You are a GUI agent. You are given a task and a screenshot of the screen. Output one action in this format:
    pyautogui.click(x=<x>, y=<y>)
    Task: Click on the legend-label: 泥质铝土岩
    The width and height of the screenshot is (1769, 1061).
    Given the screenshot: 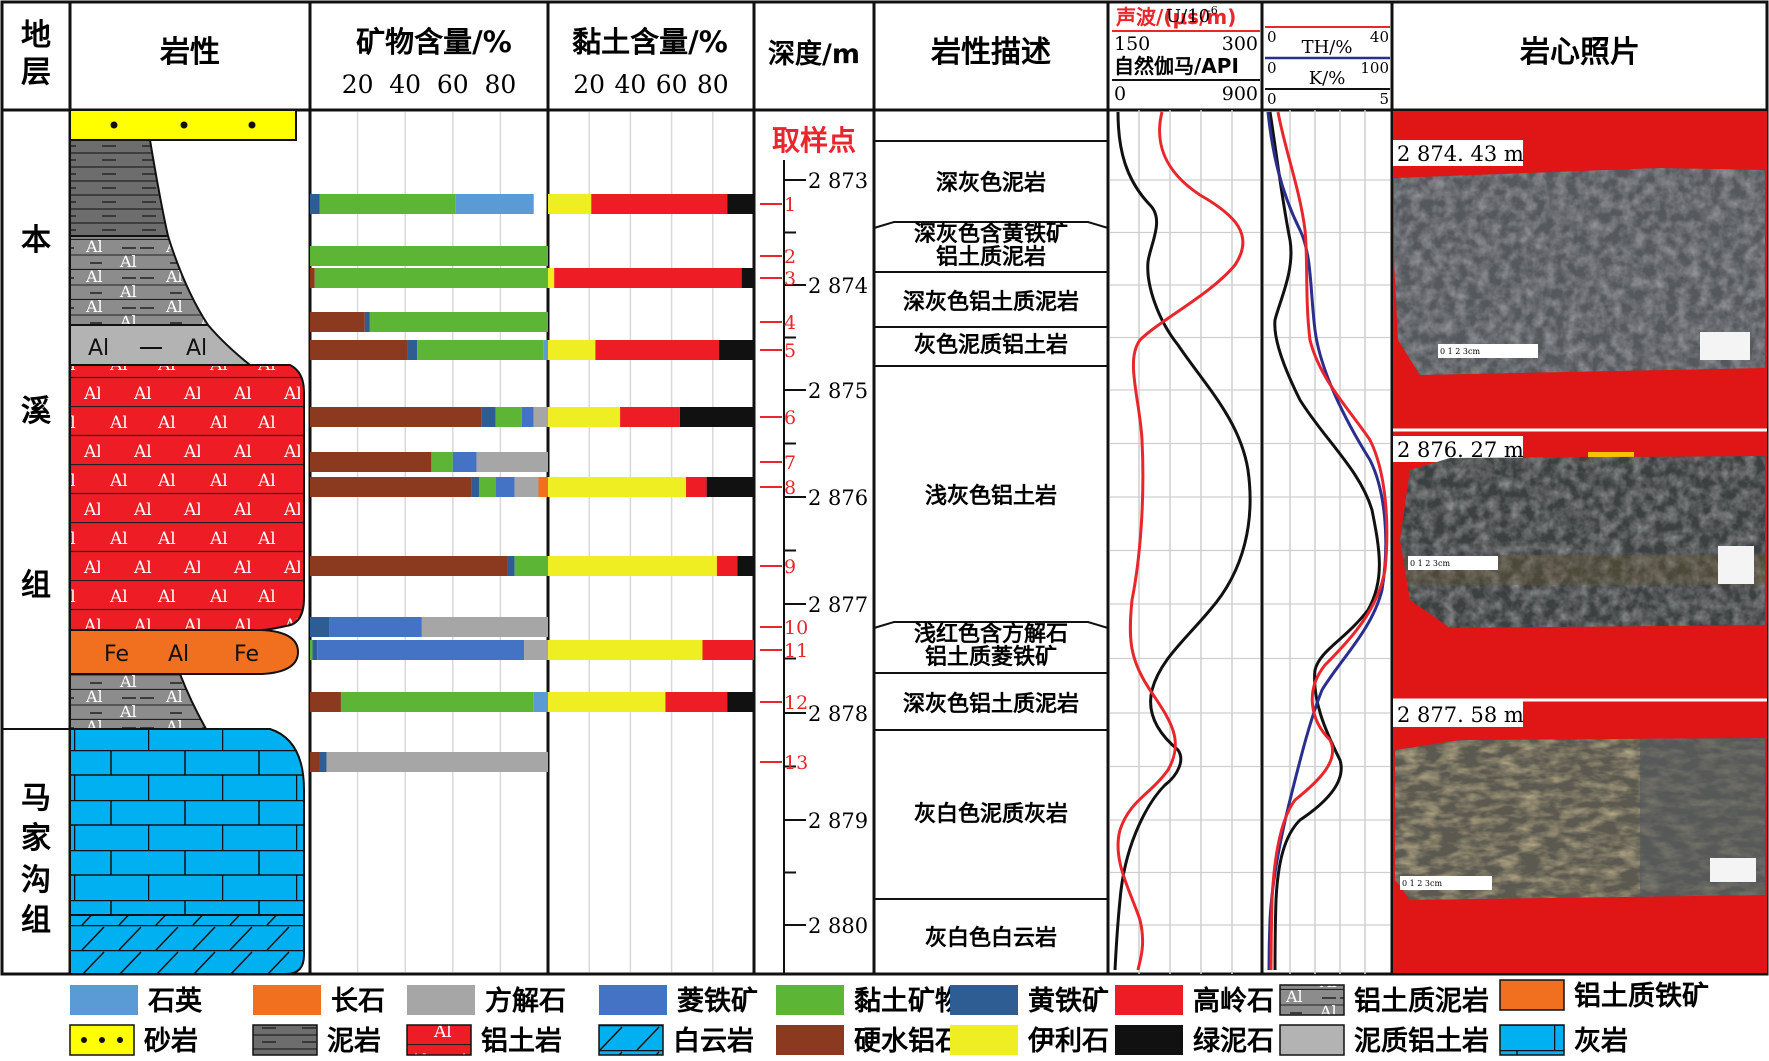 What is the action you would take?
    pyautogui.click(x=1421, y=1041)
    